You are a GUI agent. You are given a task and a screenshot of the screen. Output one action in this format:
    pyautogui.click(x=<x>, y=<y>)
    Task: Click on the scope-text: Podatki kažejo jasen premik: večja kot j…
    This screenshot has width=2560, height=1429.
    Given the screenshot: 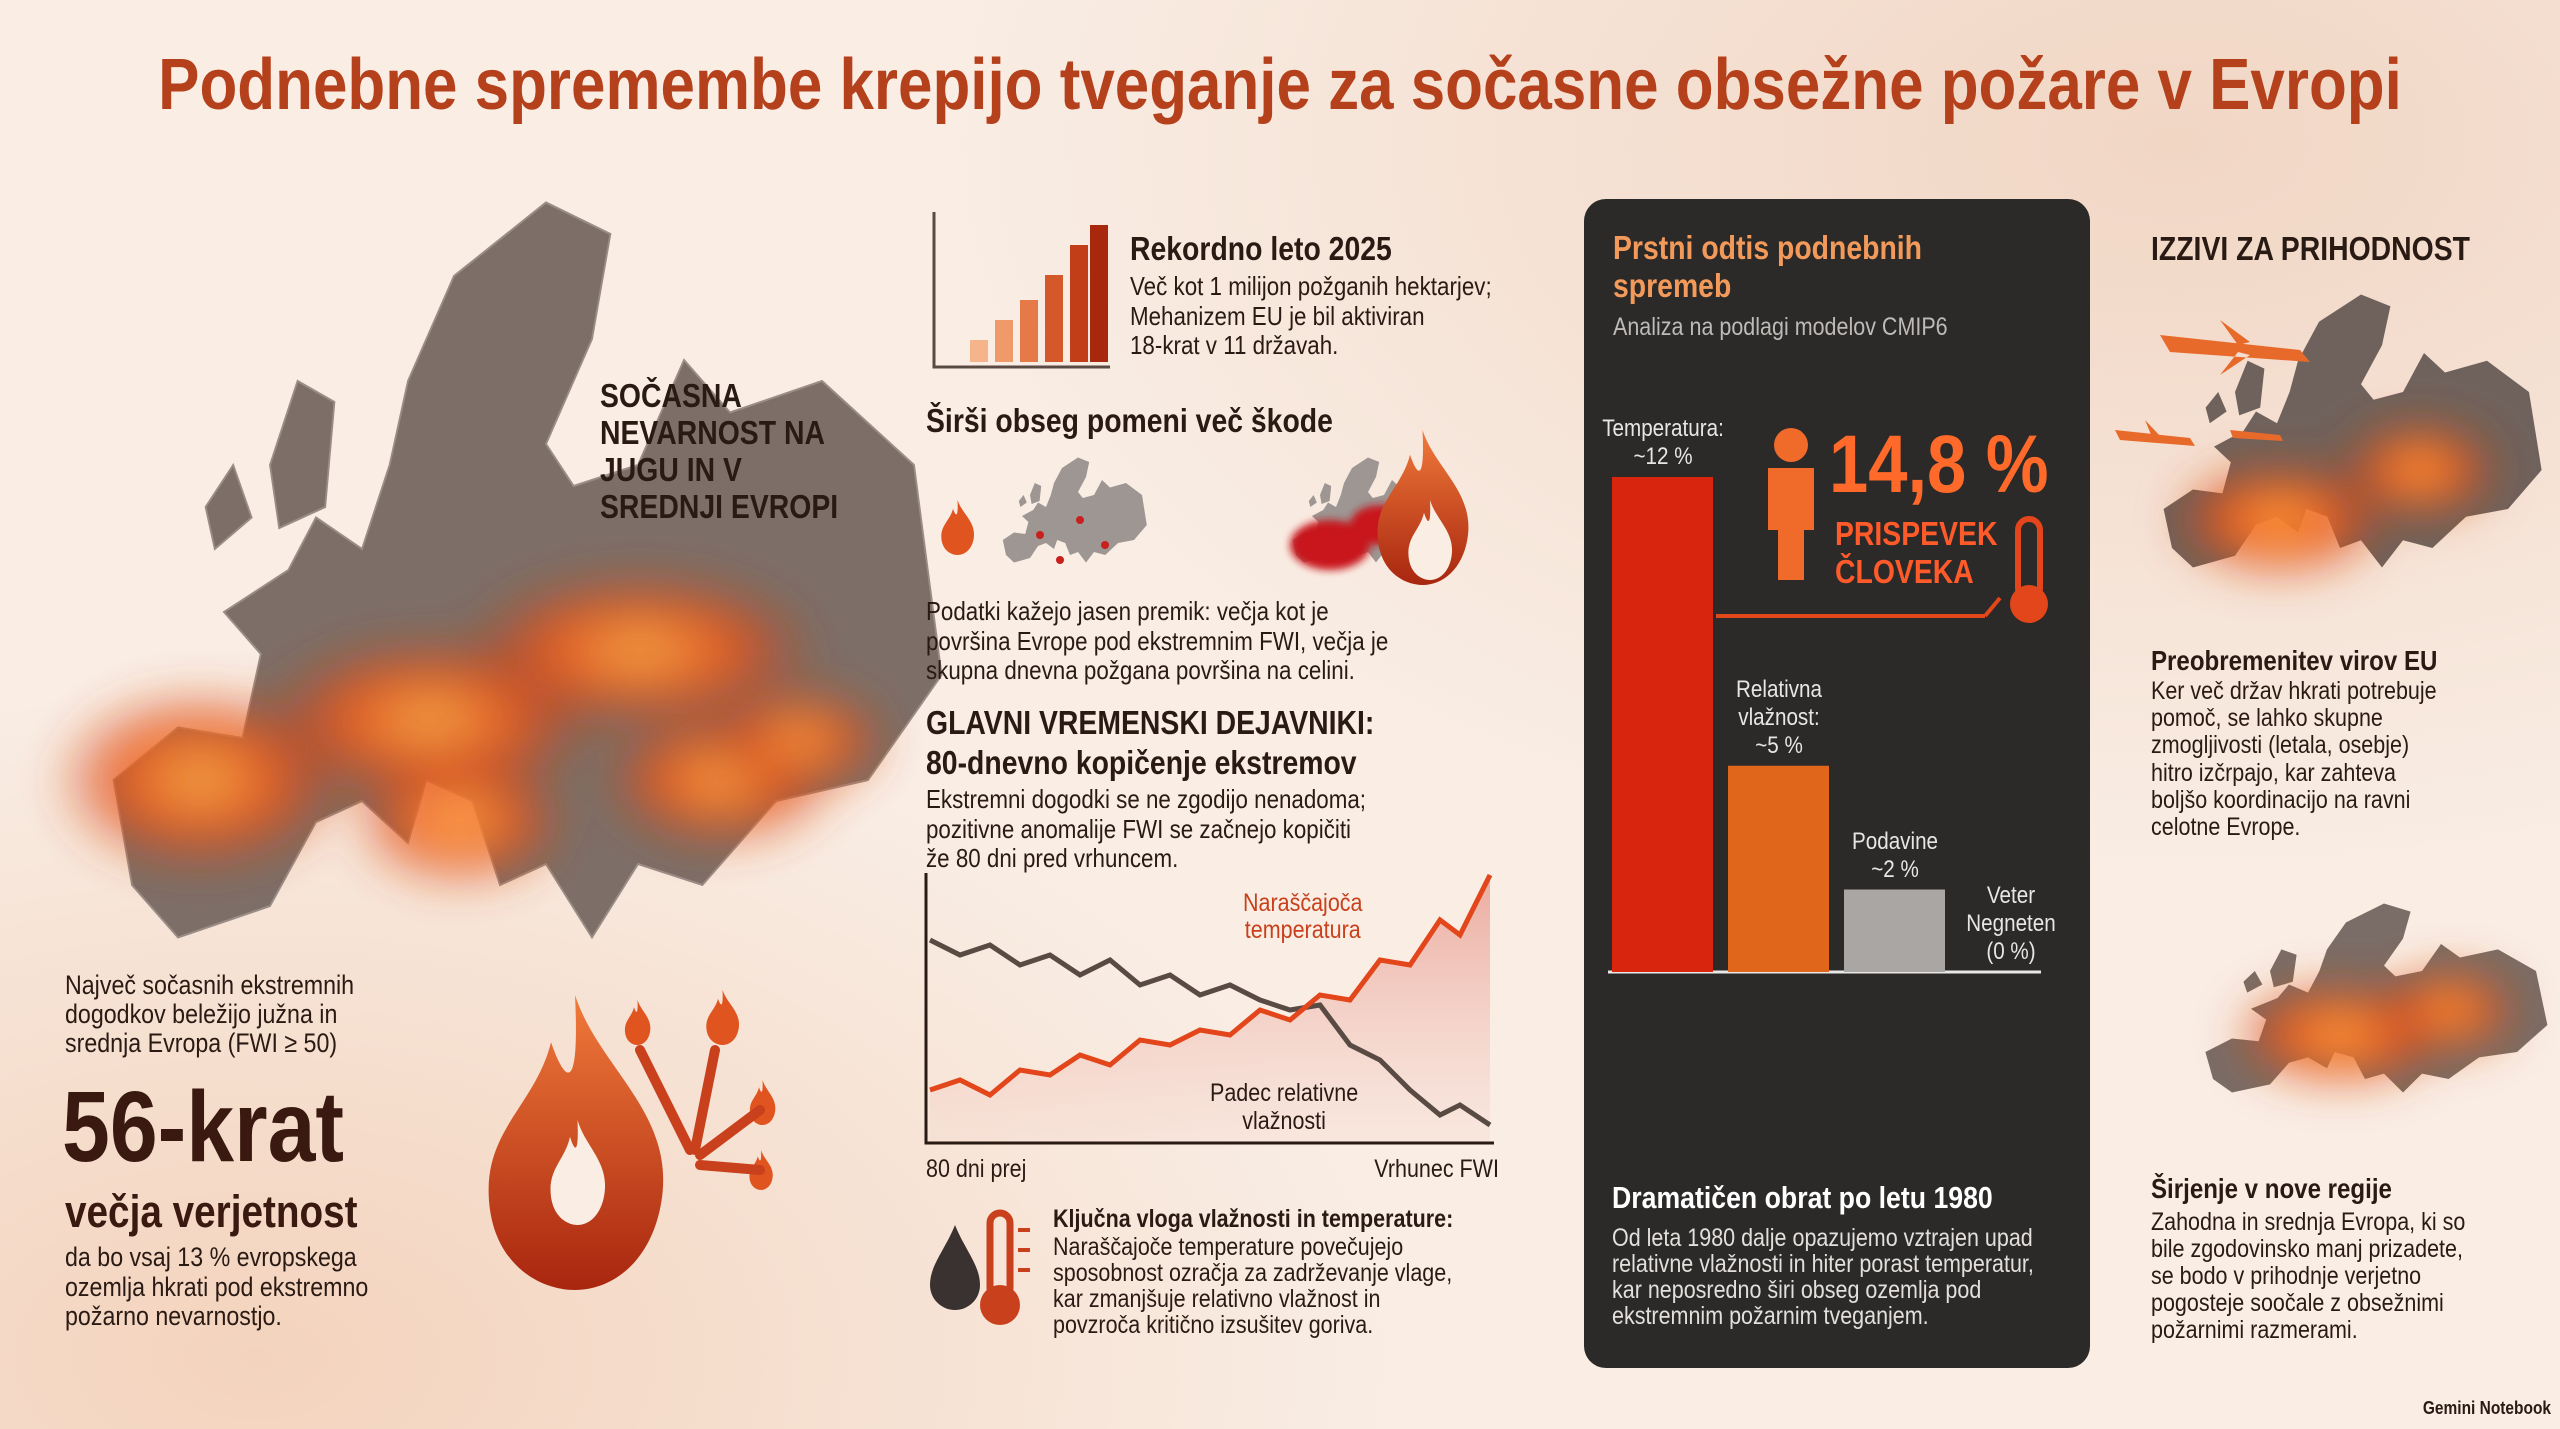 What is the action you would take?
    pyautogui.click(x=1157, y=640)
    